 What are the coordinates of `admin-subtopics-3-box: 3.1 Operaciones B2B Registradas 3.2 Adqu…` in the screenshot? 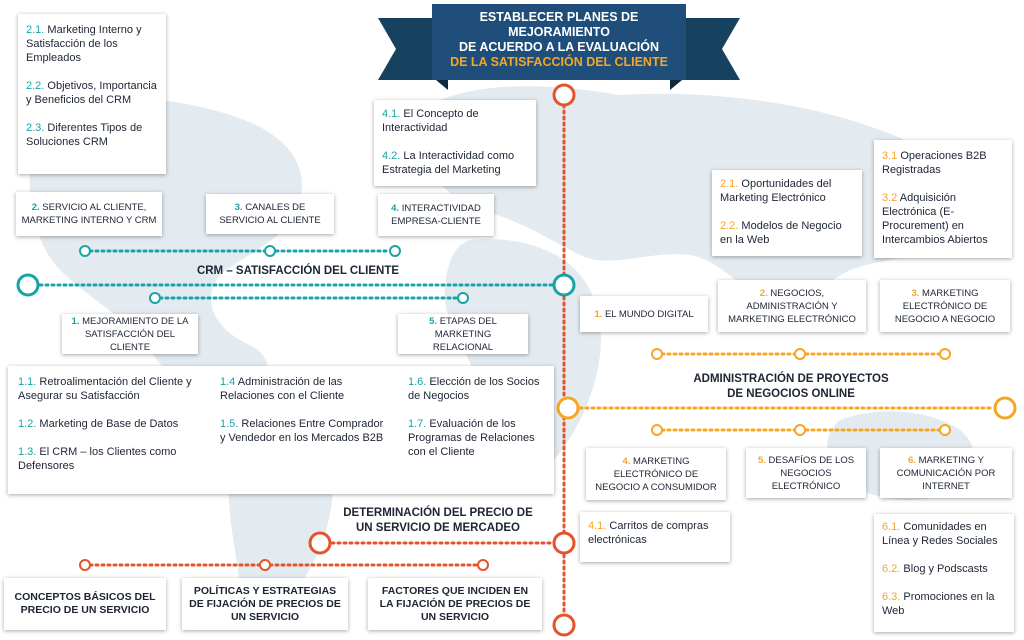 It's located at (943, 199).